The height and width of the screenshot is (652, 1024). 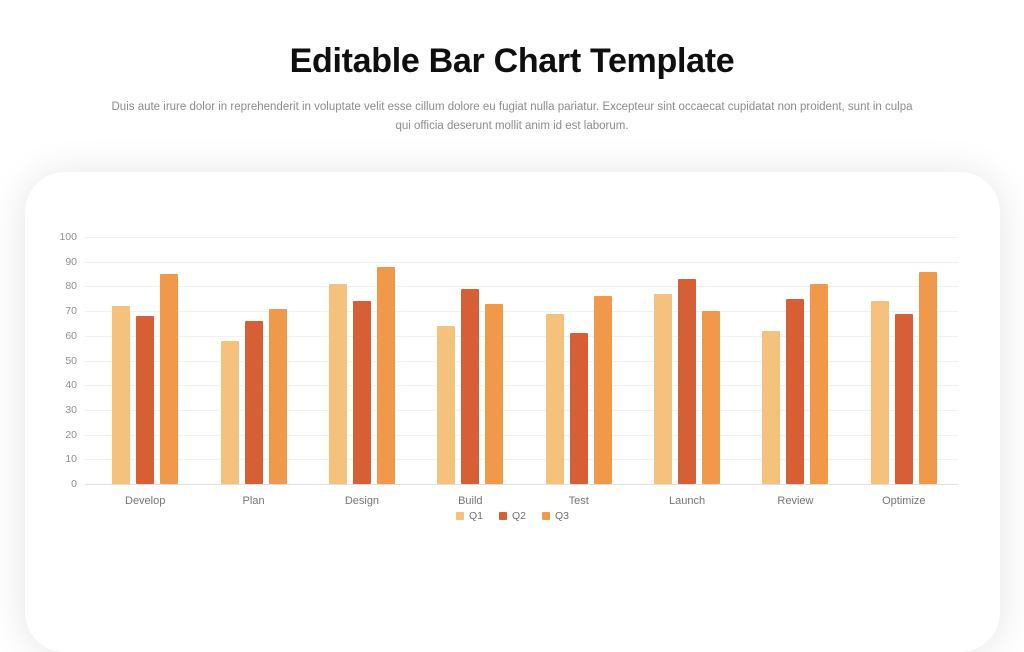 I want to click on legend-label-q2: Q2, so click(x=518, y=516).